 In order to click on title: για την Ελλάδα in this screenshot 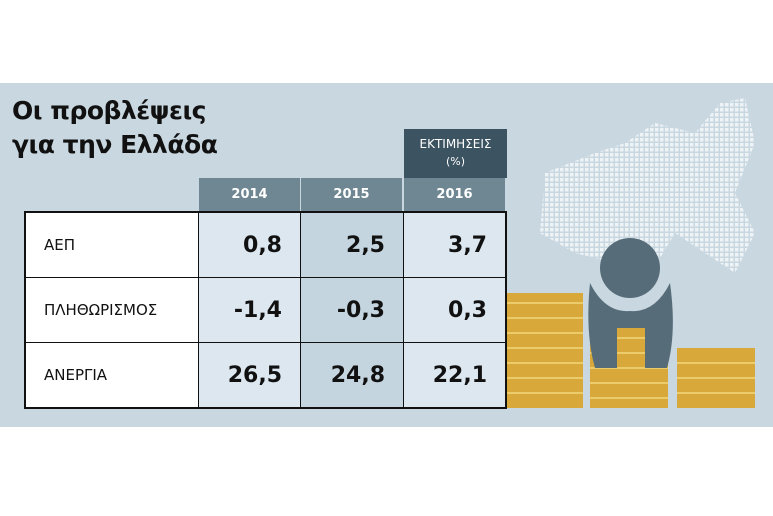, I will do `click(115, 144)`.